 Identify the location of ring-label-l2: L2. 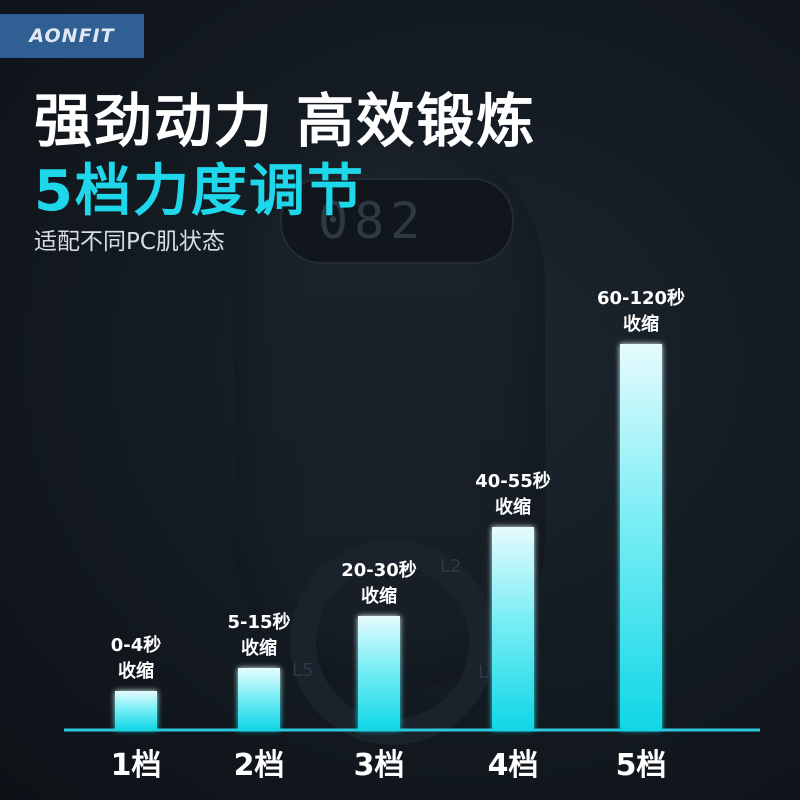
(451, 566).